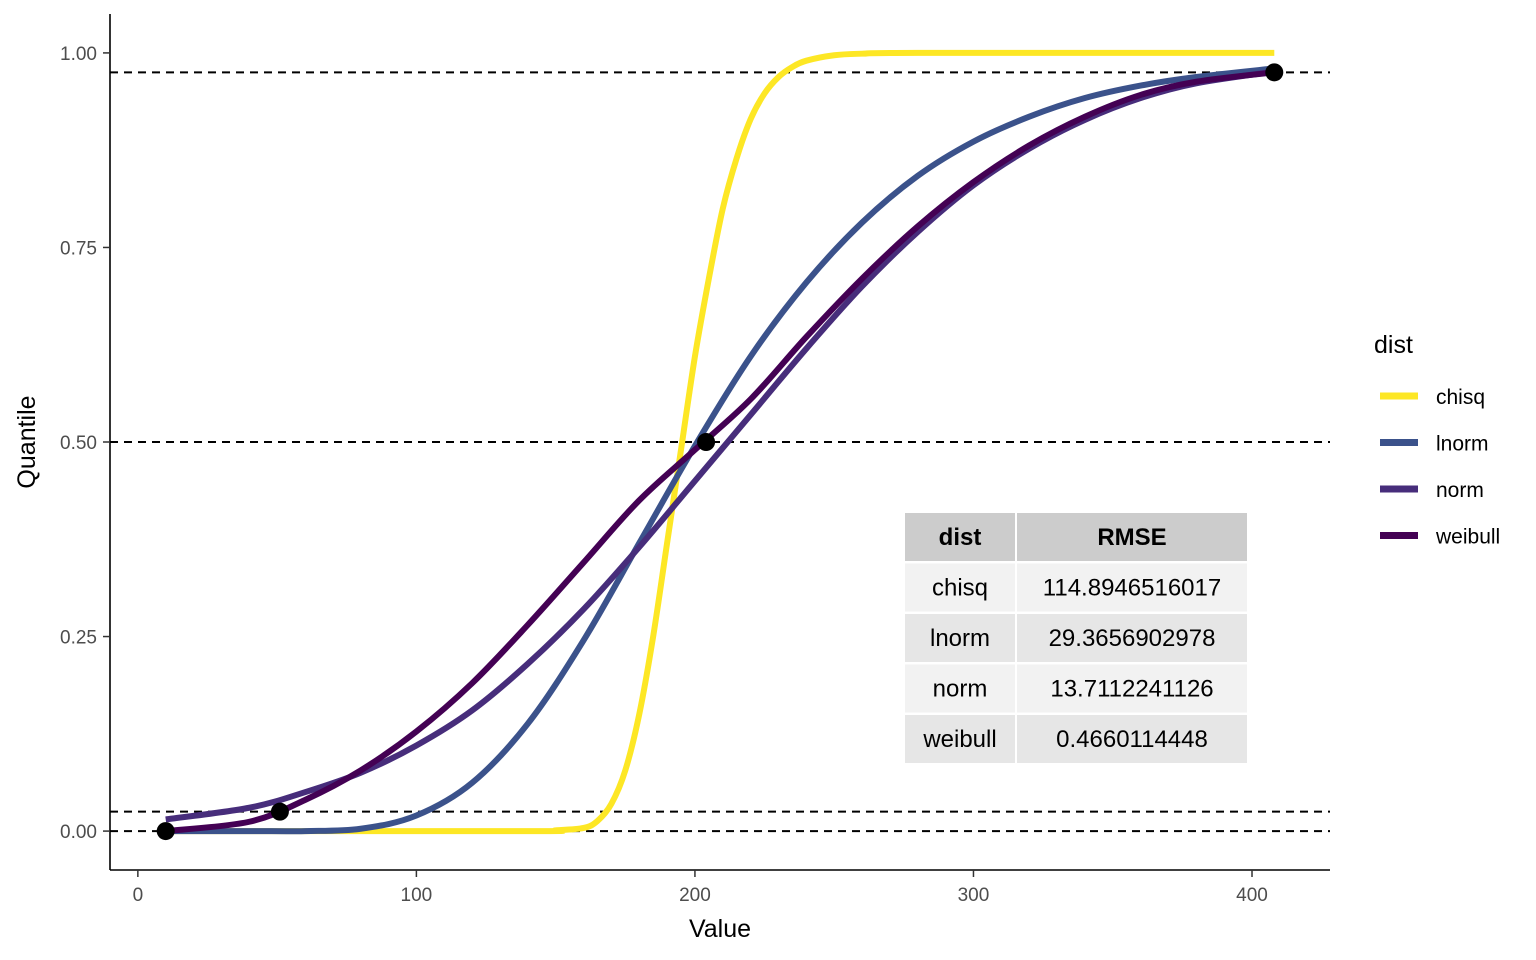  I want to click on x-tick-label: 300, so click(974, 895).